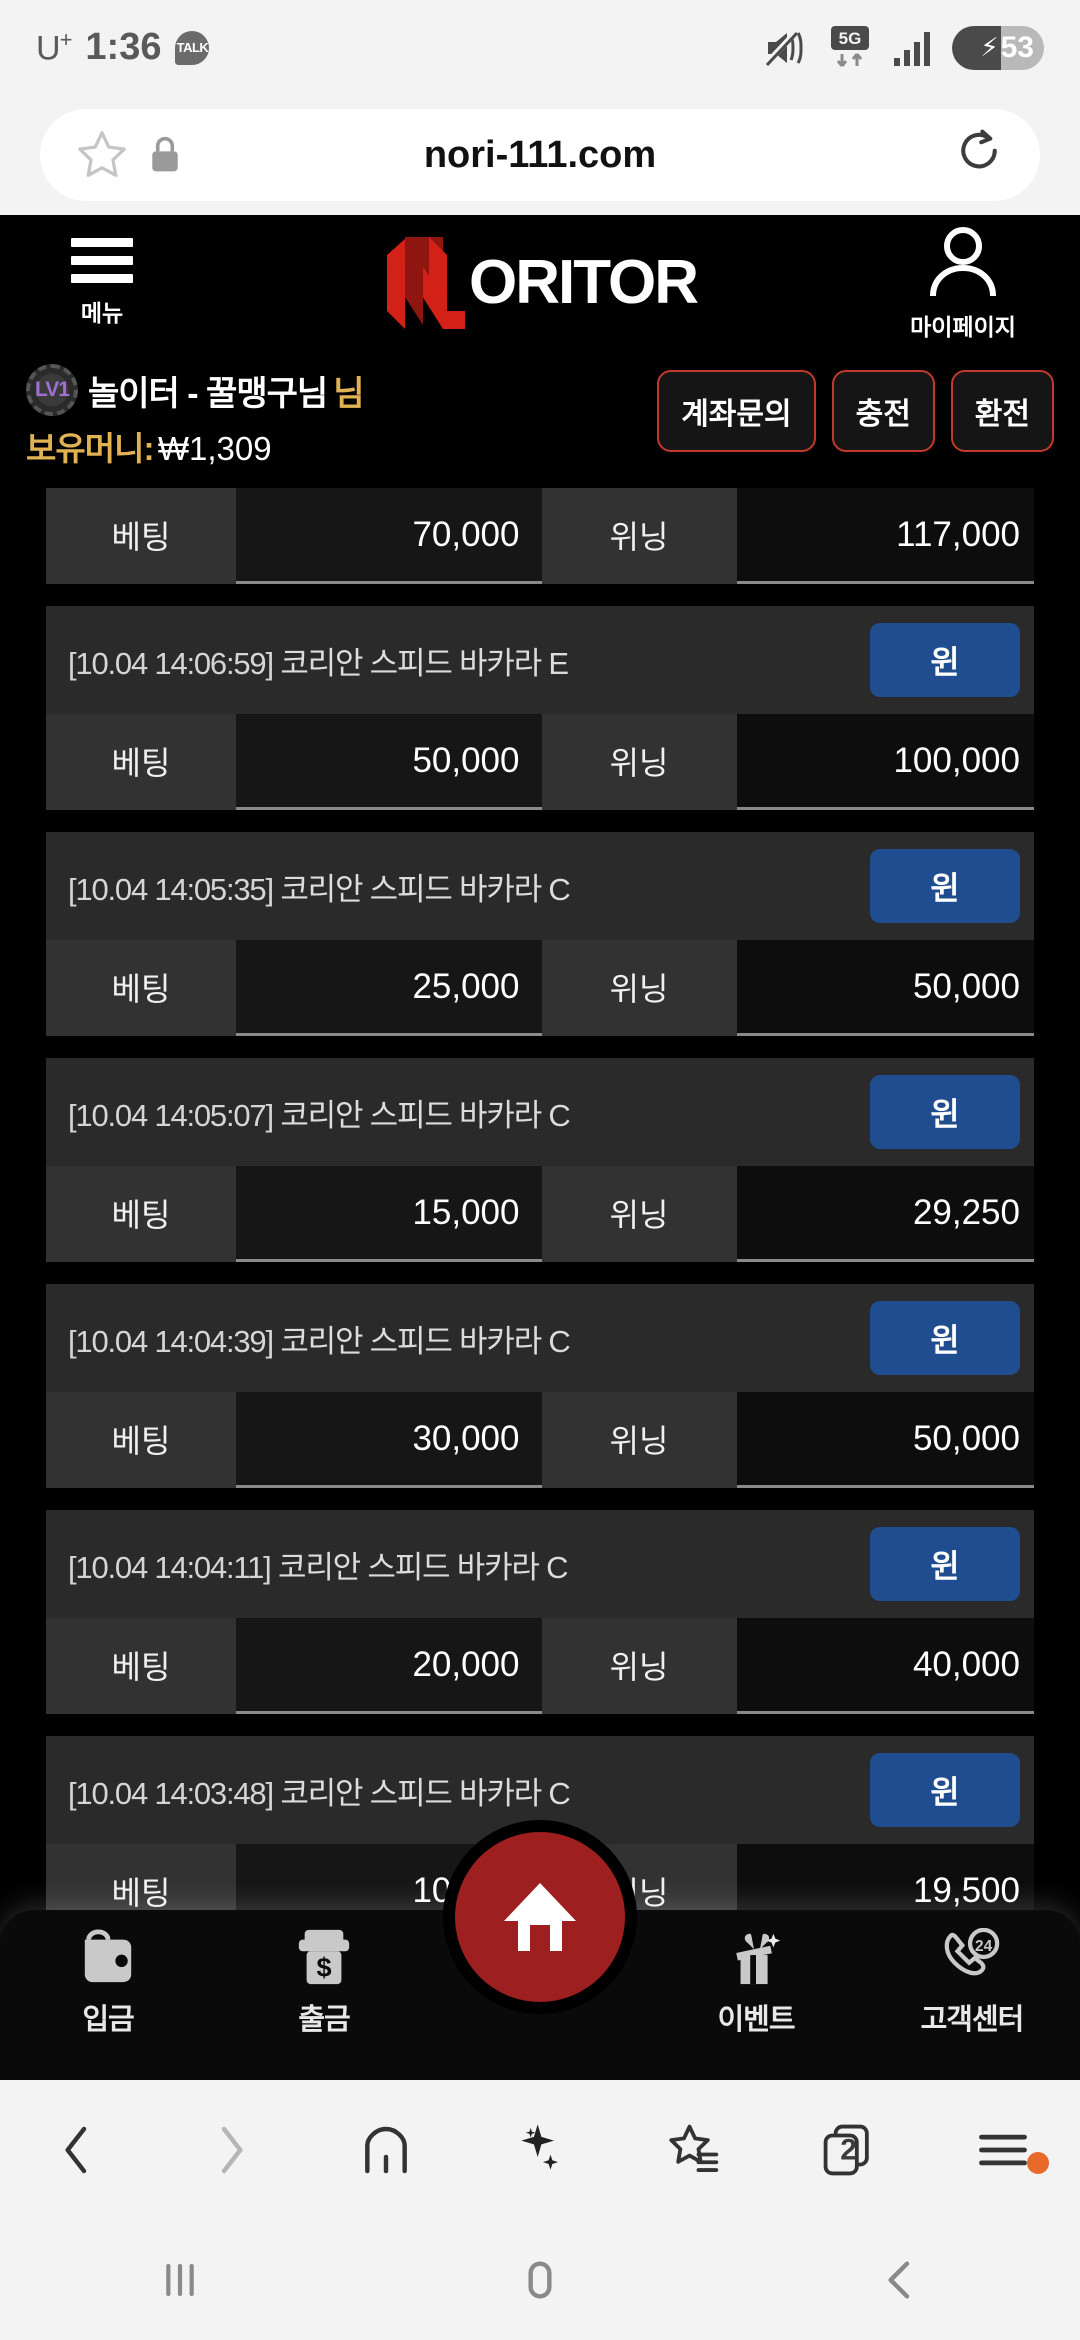  I want to click on user-nickname-wrap: 놀이터 - 꿀맹구님 님, so click(226, 390).